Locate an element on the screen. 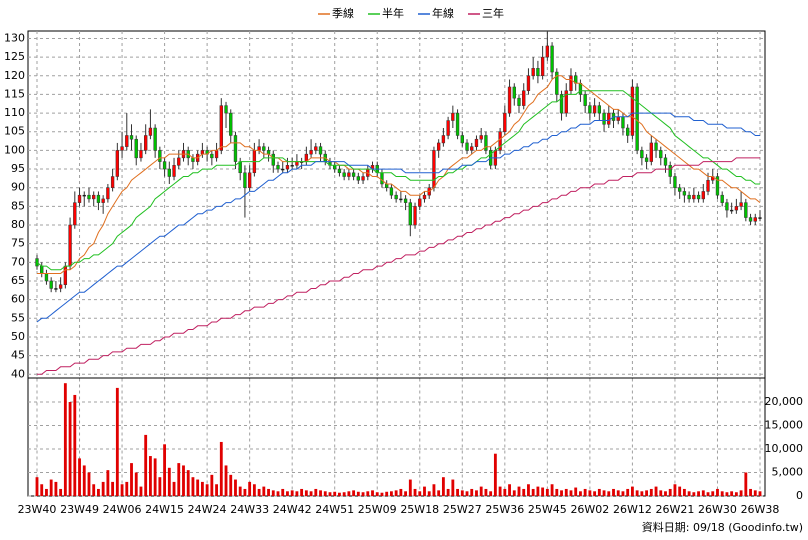 The height and width of the screenshot is (540, 808). y-tick-label: 80 is located at coordinates (18, 224).